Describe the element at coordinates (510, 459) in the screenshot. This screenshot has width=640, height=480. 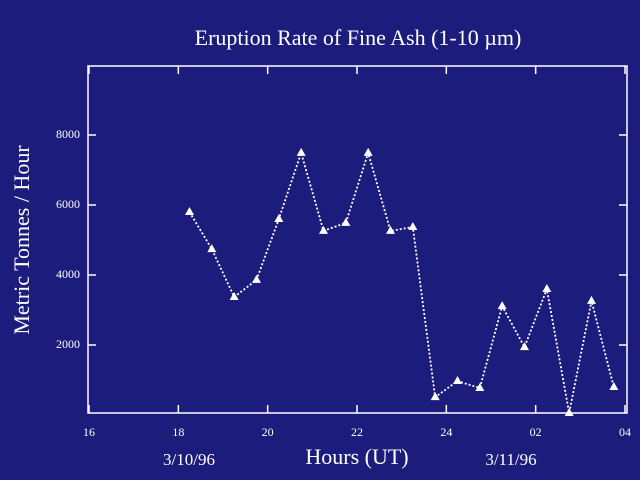
I see `date-annotation: 3/11/96` at that location.